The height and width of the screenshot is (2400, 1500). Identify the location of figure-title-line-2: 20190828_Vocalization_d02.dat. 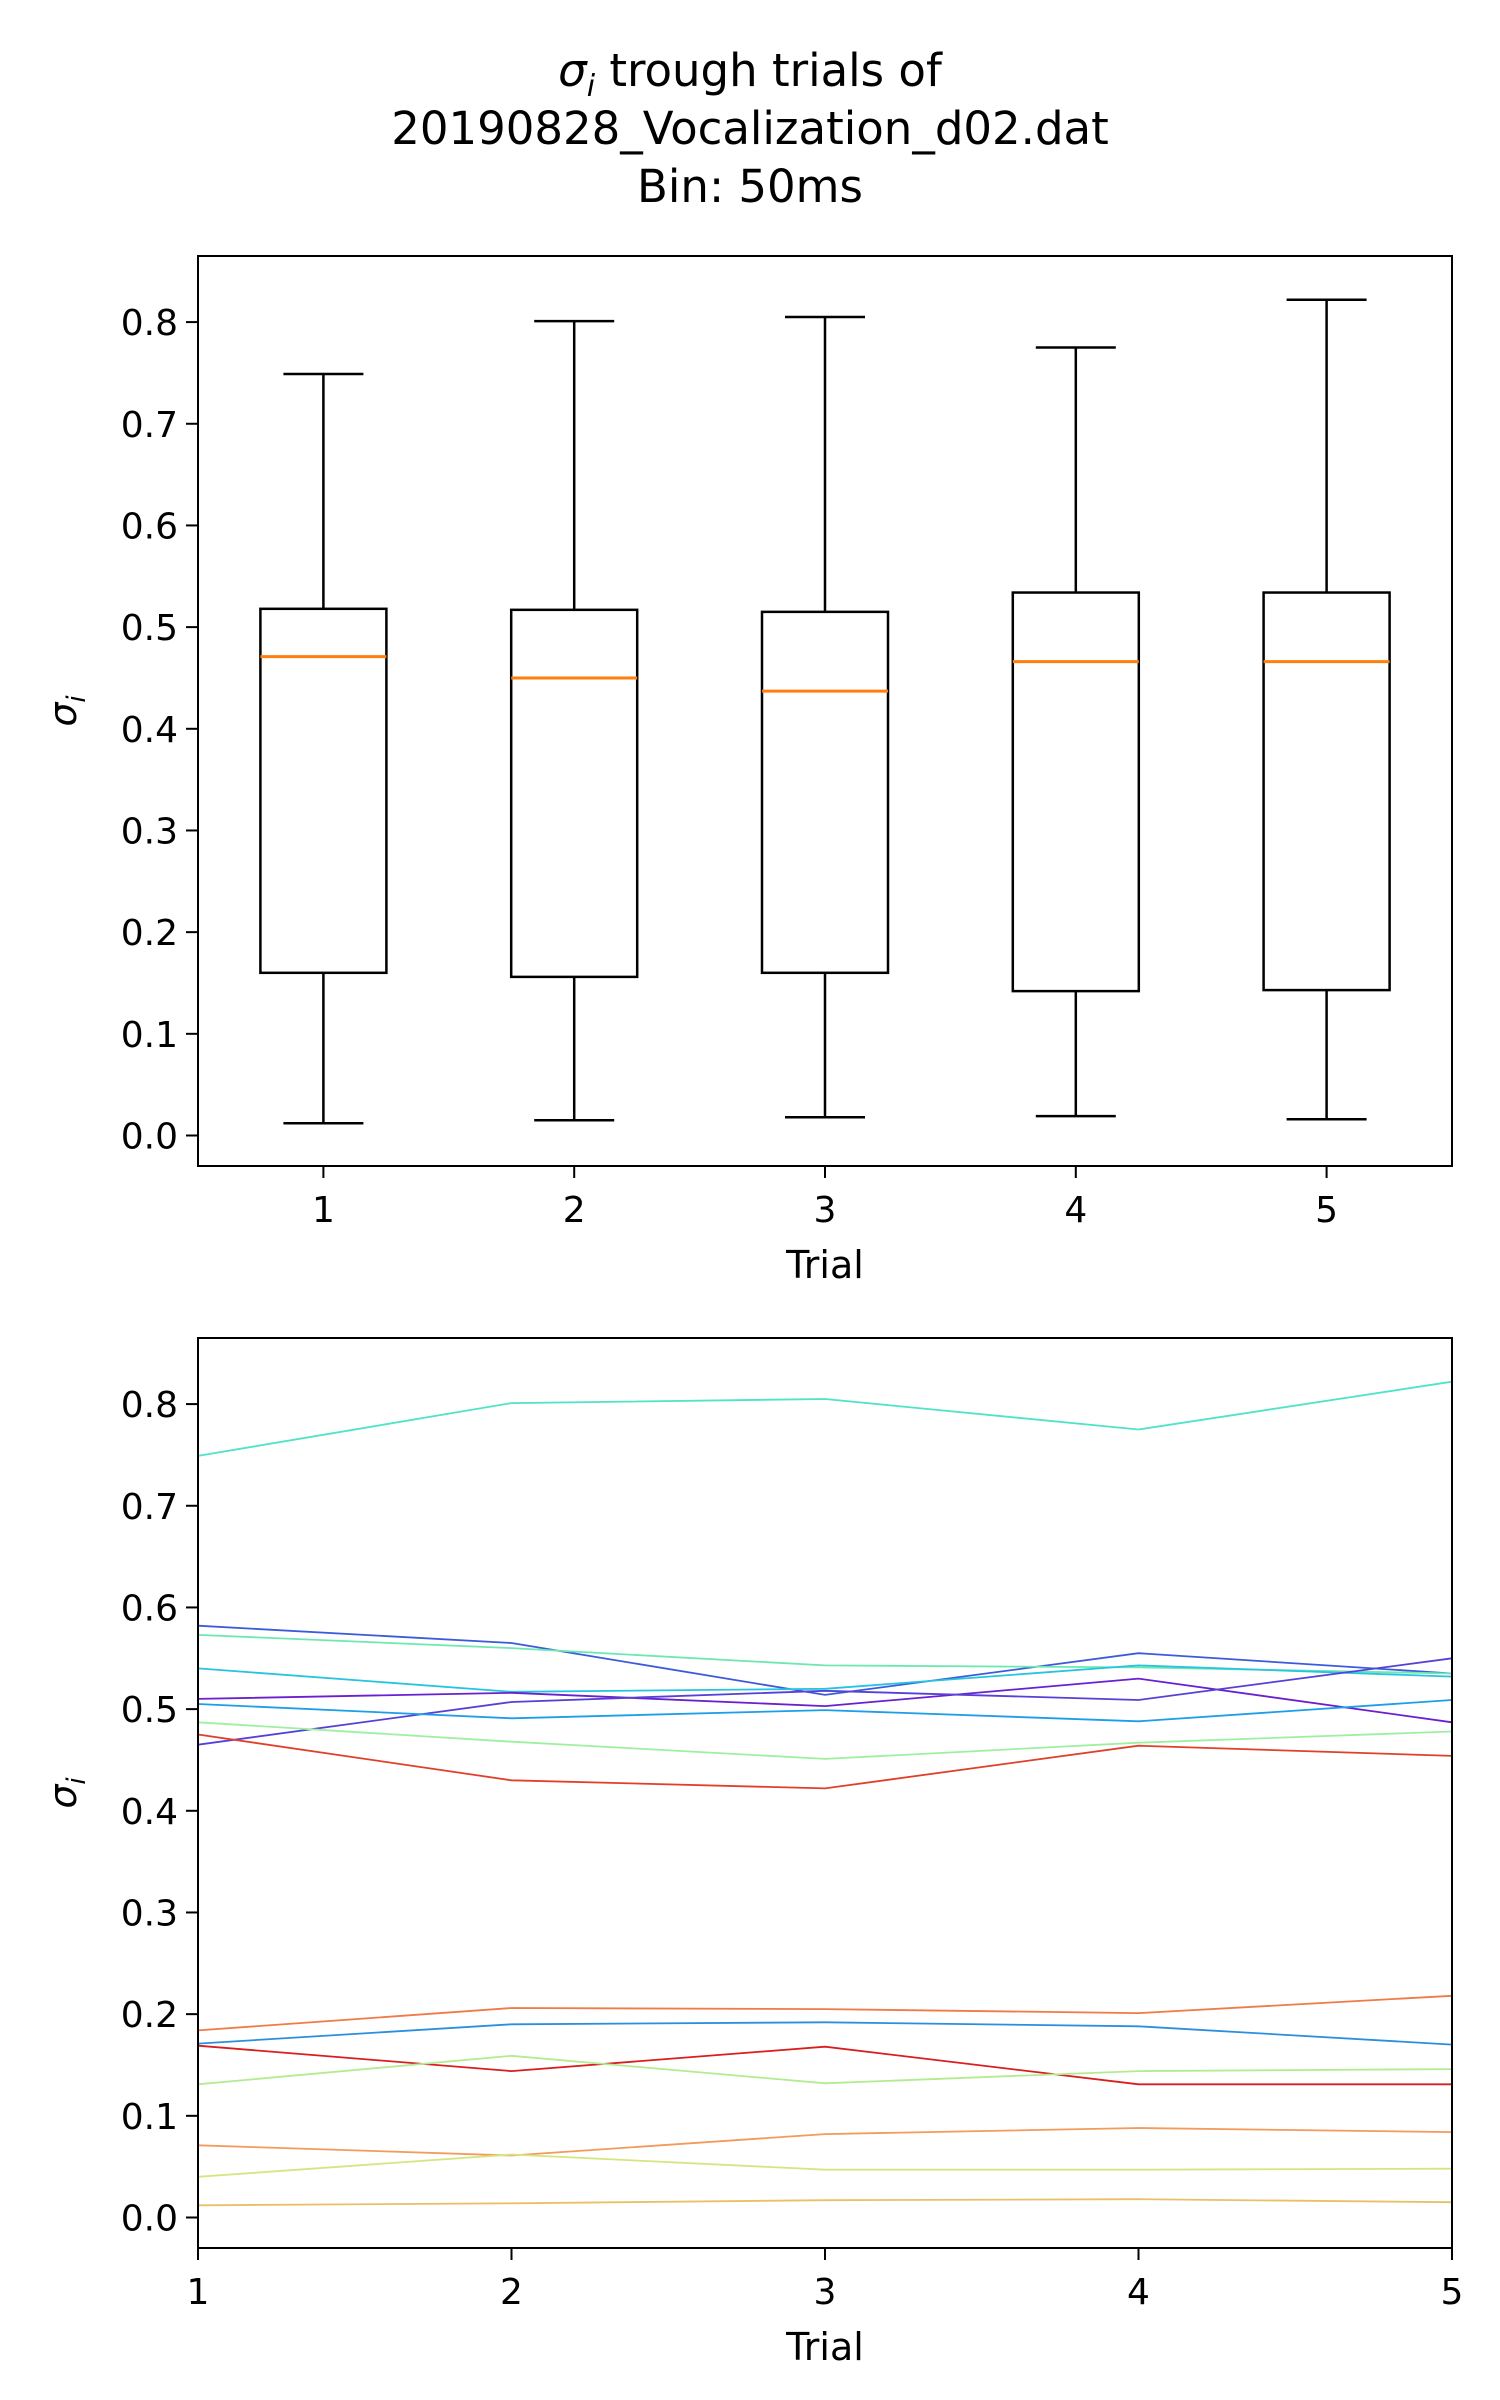
(750, 128).